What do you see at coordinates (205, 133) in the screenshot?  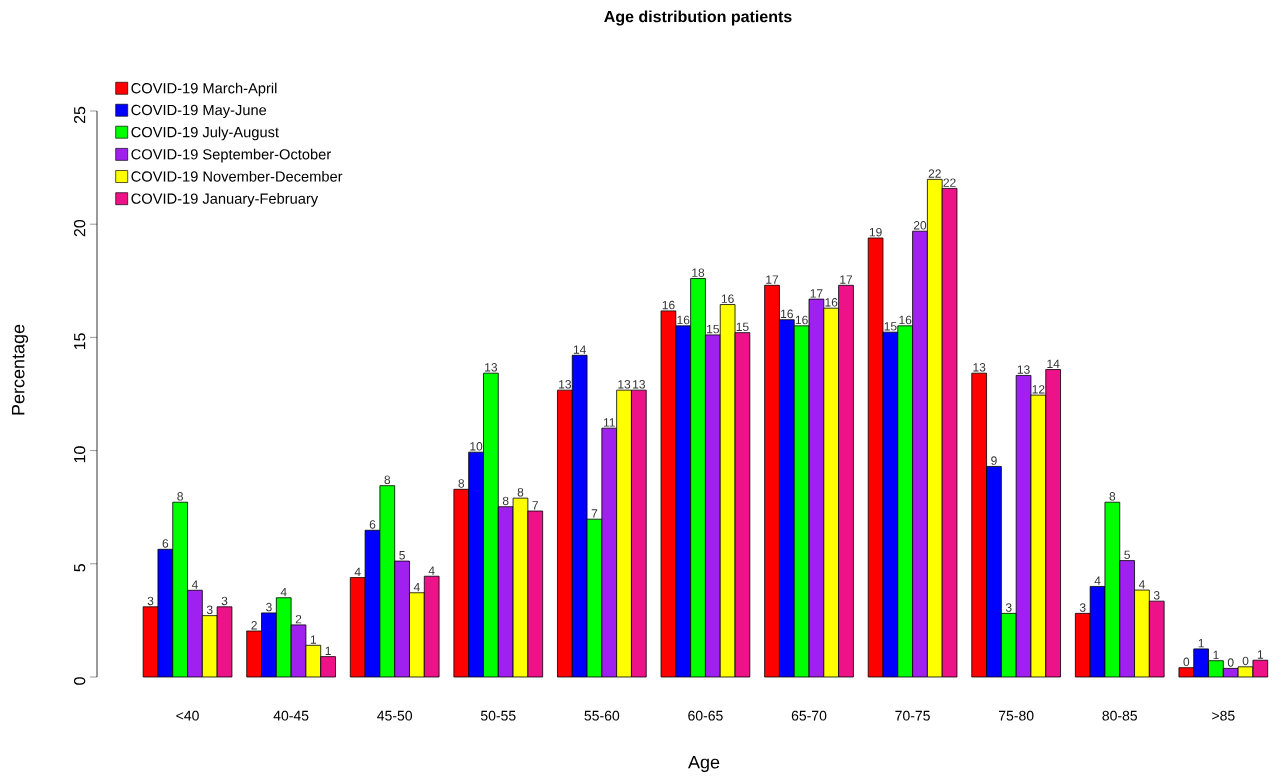 I see `legend-label: COVID-19 July-August` at bounding box center [205, 133].